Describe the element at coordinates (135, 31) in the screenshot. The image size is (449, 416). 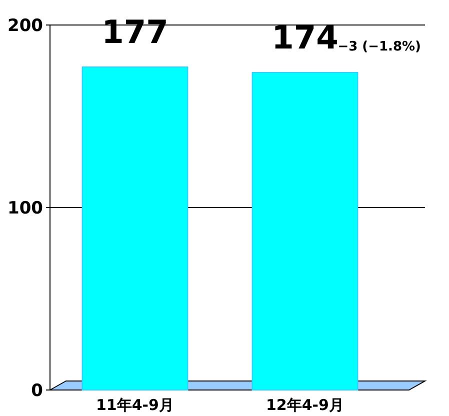
I see `data-label: 177` at that location.